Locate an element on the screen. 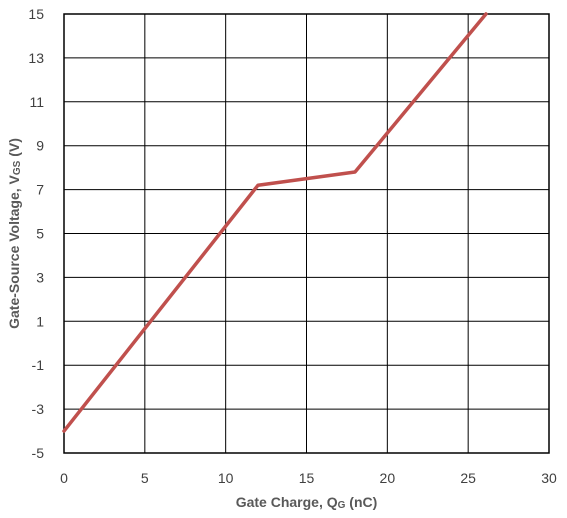  x-axis-title-subscript: G is located at coordinates (342, 505).